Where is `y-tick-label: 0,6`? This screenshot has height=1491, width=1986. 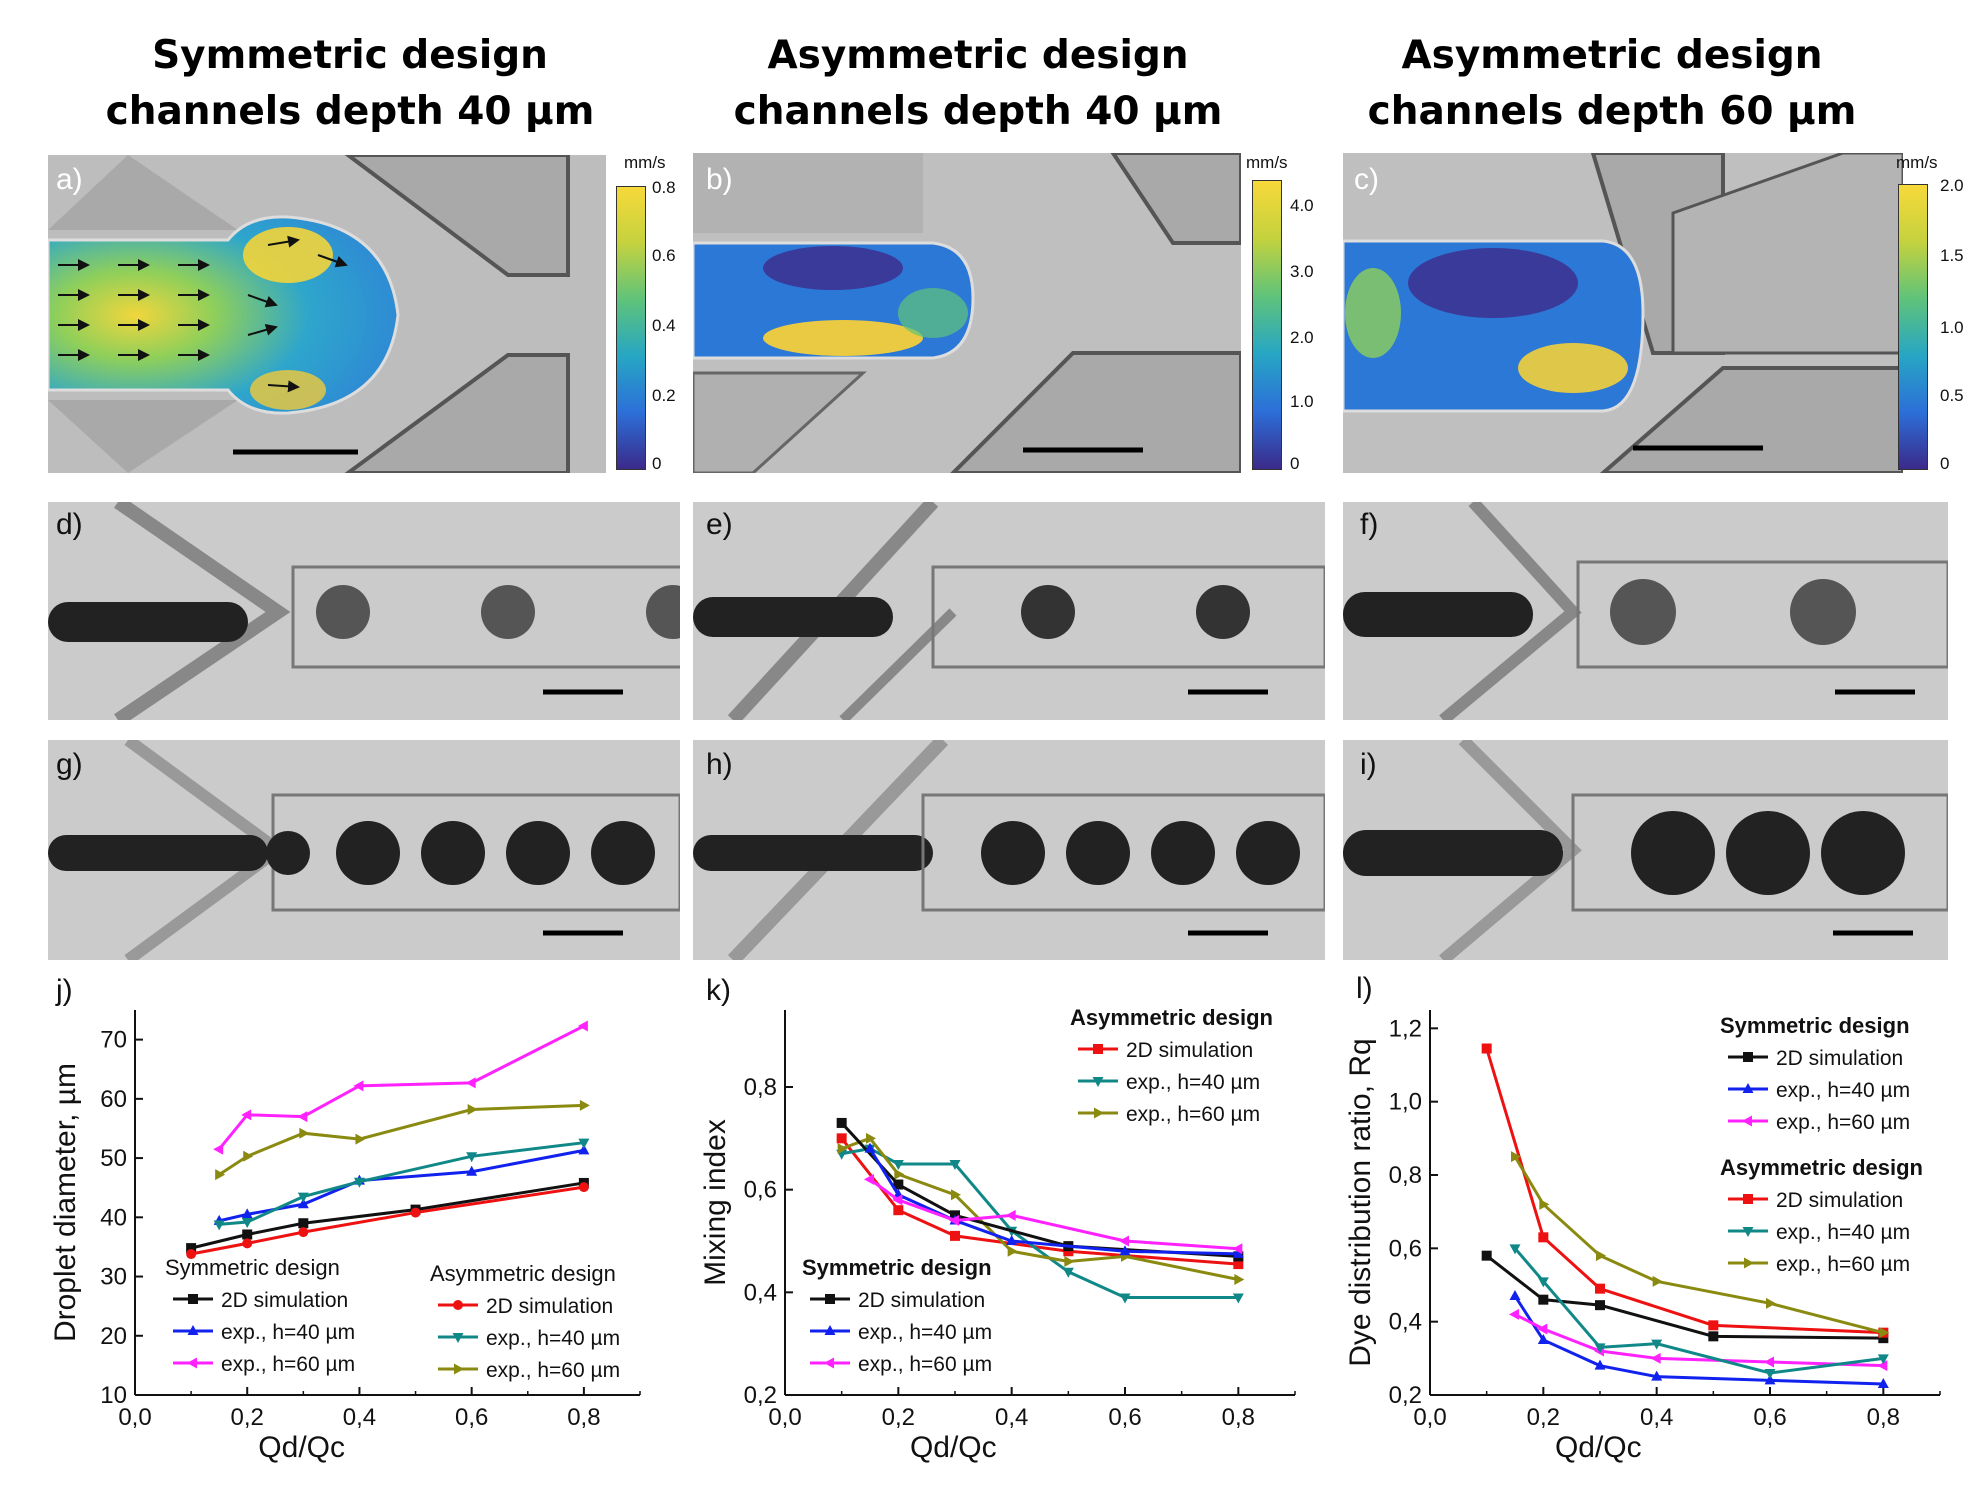
y-tick-label: 0,6 is located at coordinates (760, 1190).